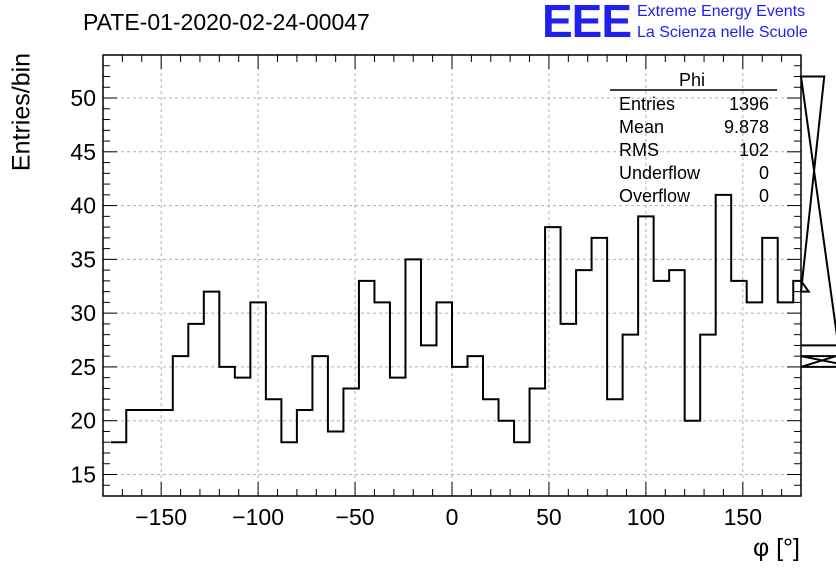 The width and height of the screenshot is (836, 572). Describe the element at coordinates (763, 196) in the screenshot. I see `stats-value-overflow: 0` at that location.